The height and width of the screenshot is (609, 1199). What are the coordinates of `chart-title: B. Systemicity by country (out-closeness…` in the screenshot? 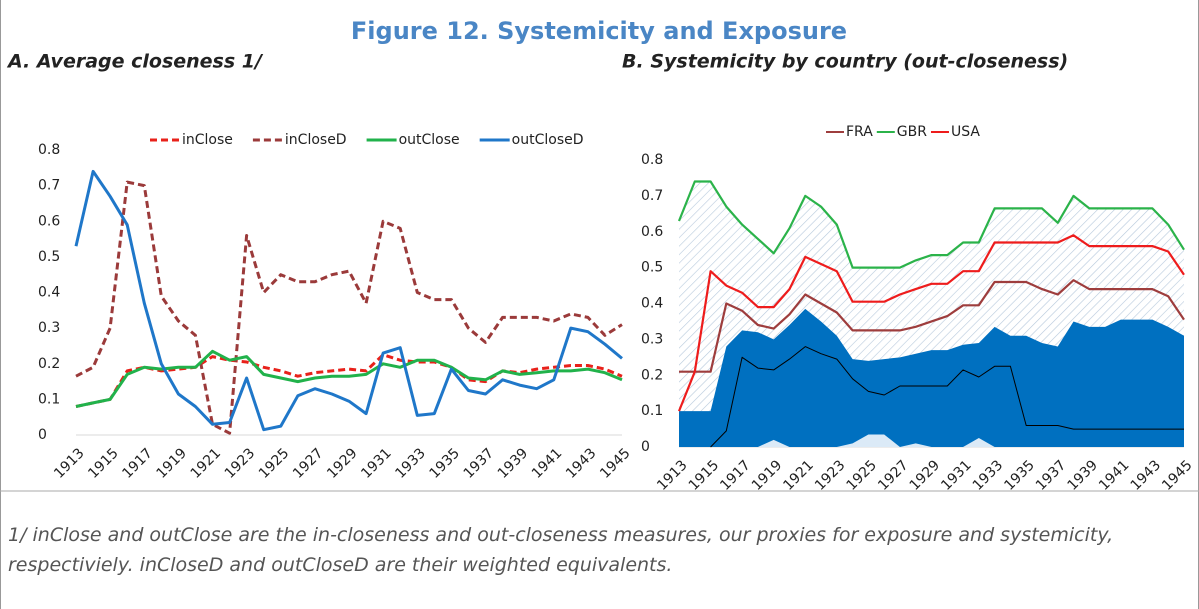 It's located at (845, 62).